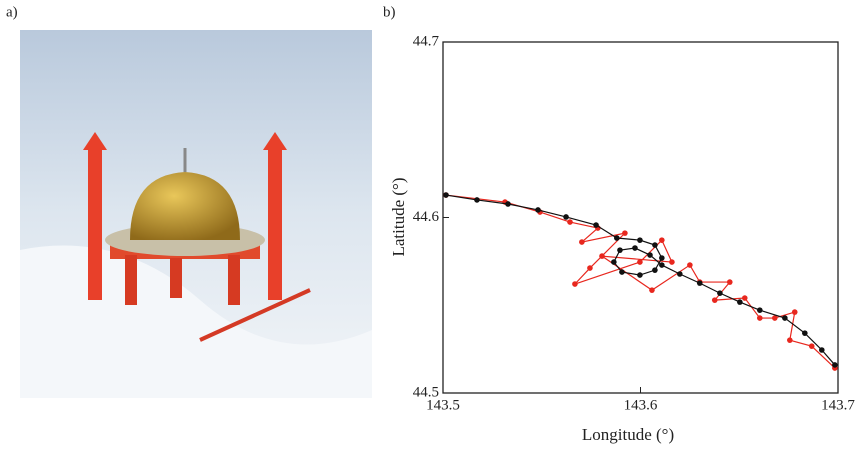 Image resolution: width=858 pixels, height=453 pixels. I want to click on y-tick-label: 44.6, so click(426, 217).